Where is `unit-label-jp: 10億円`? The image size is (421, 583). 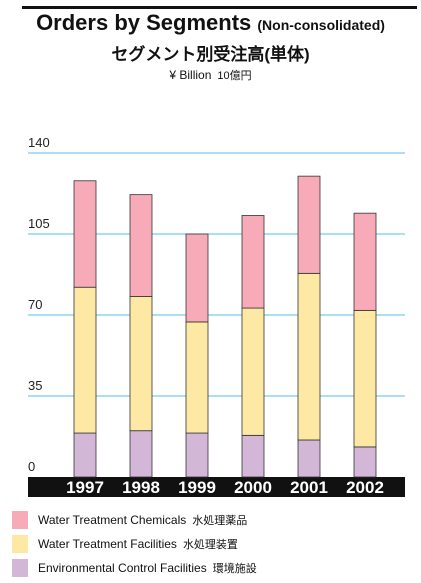 unit-label-jp: 10億円 is located at coordinates (234, 76).